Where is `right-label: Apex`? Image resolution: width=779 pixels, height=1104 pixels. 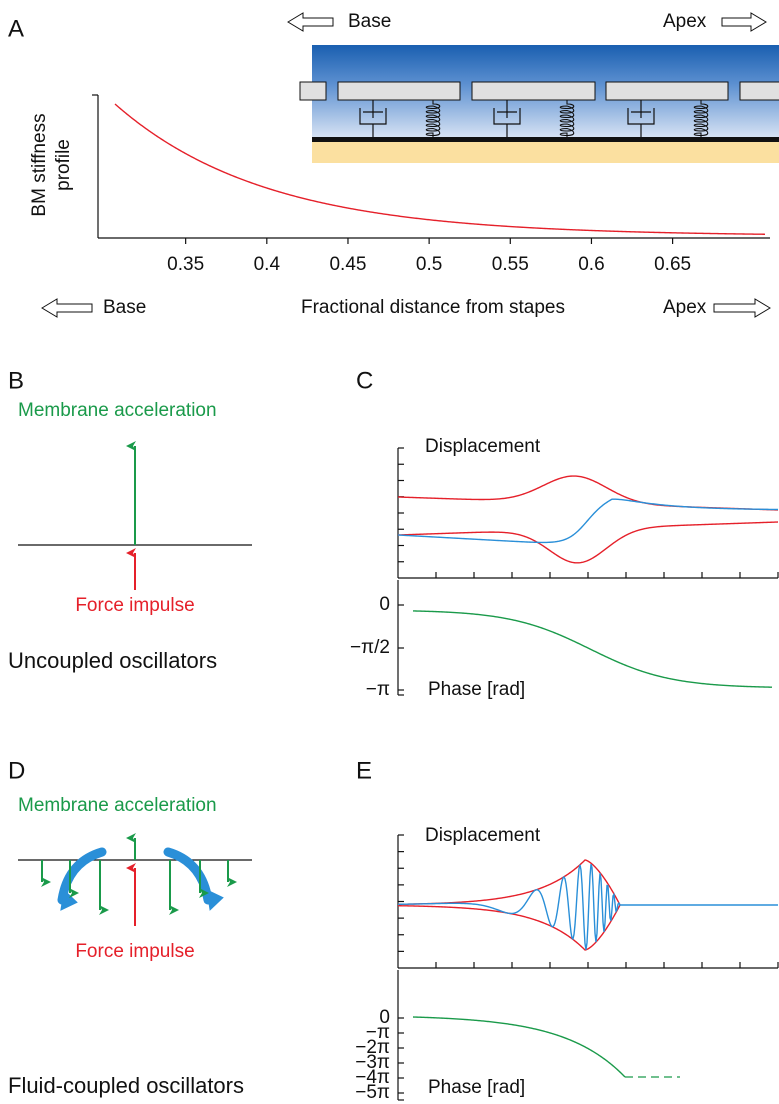
right-label: Apex is located at coordinates (685, 307).